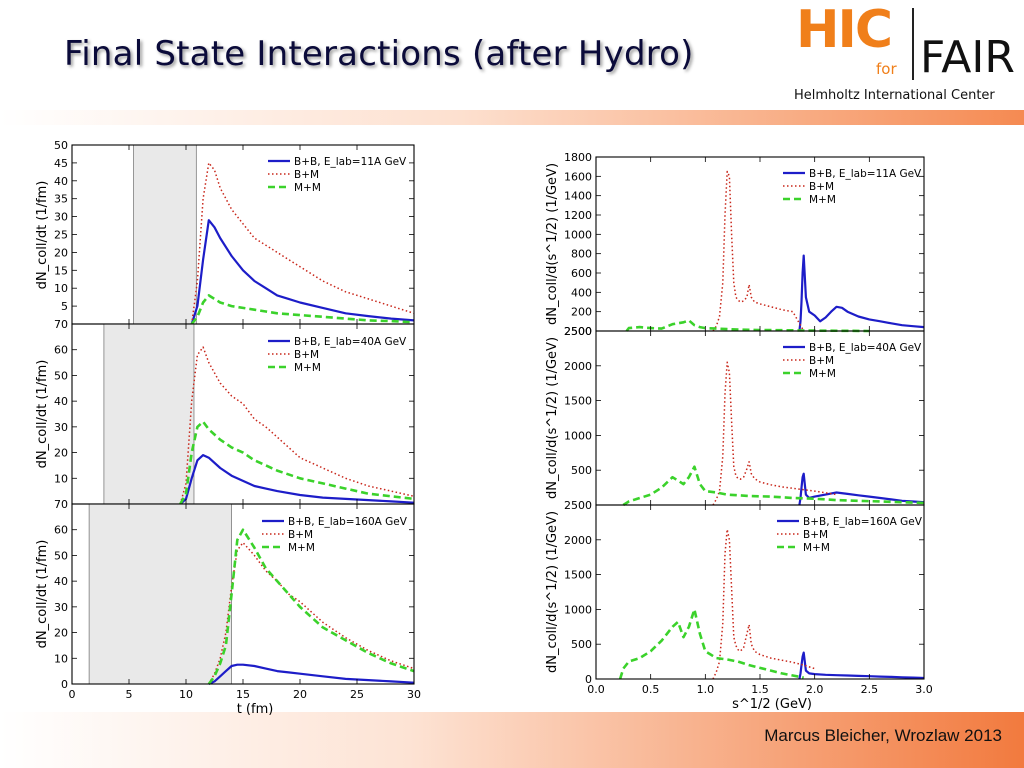 The height and width of the screenshot is (768, 1024). Describe the element at coordinates (894, 95) in the screenshot. I see `logo-subtitle: Helmholtz International Center` at that location.